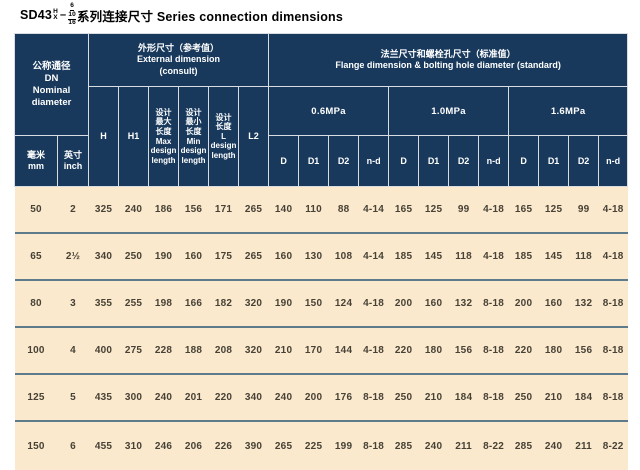  What do you see at coordinates (73, 161) in the screenshot?
I see `header-inch: 英寸 inch` at bounding box center [73, 161].